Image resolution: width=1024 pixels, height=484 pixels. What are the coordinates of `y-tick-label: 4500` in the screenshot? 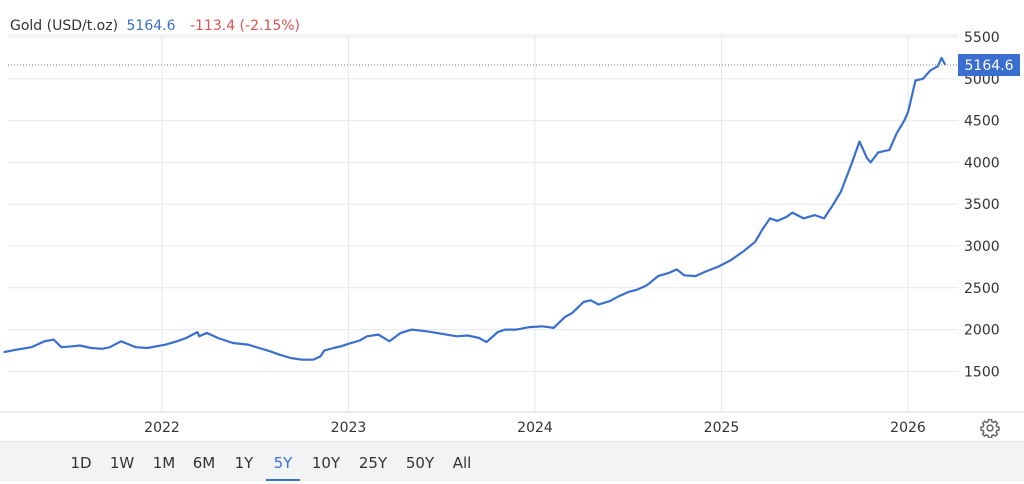 It's located at (982, 122).